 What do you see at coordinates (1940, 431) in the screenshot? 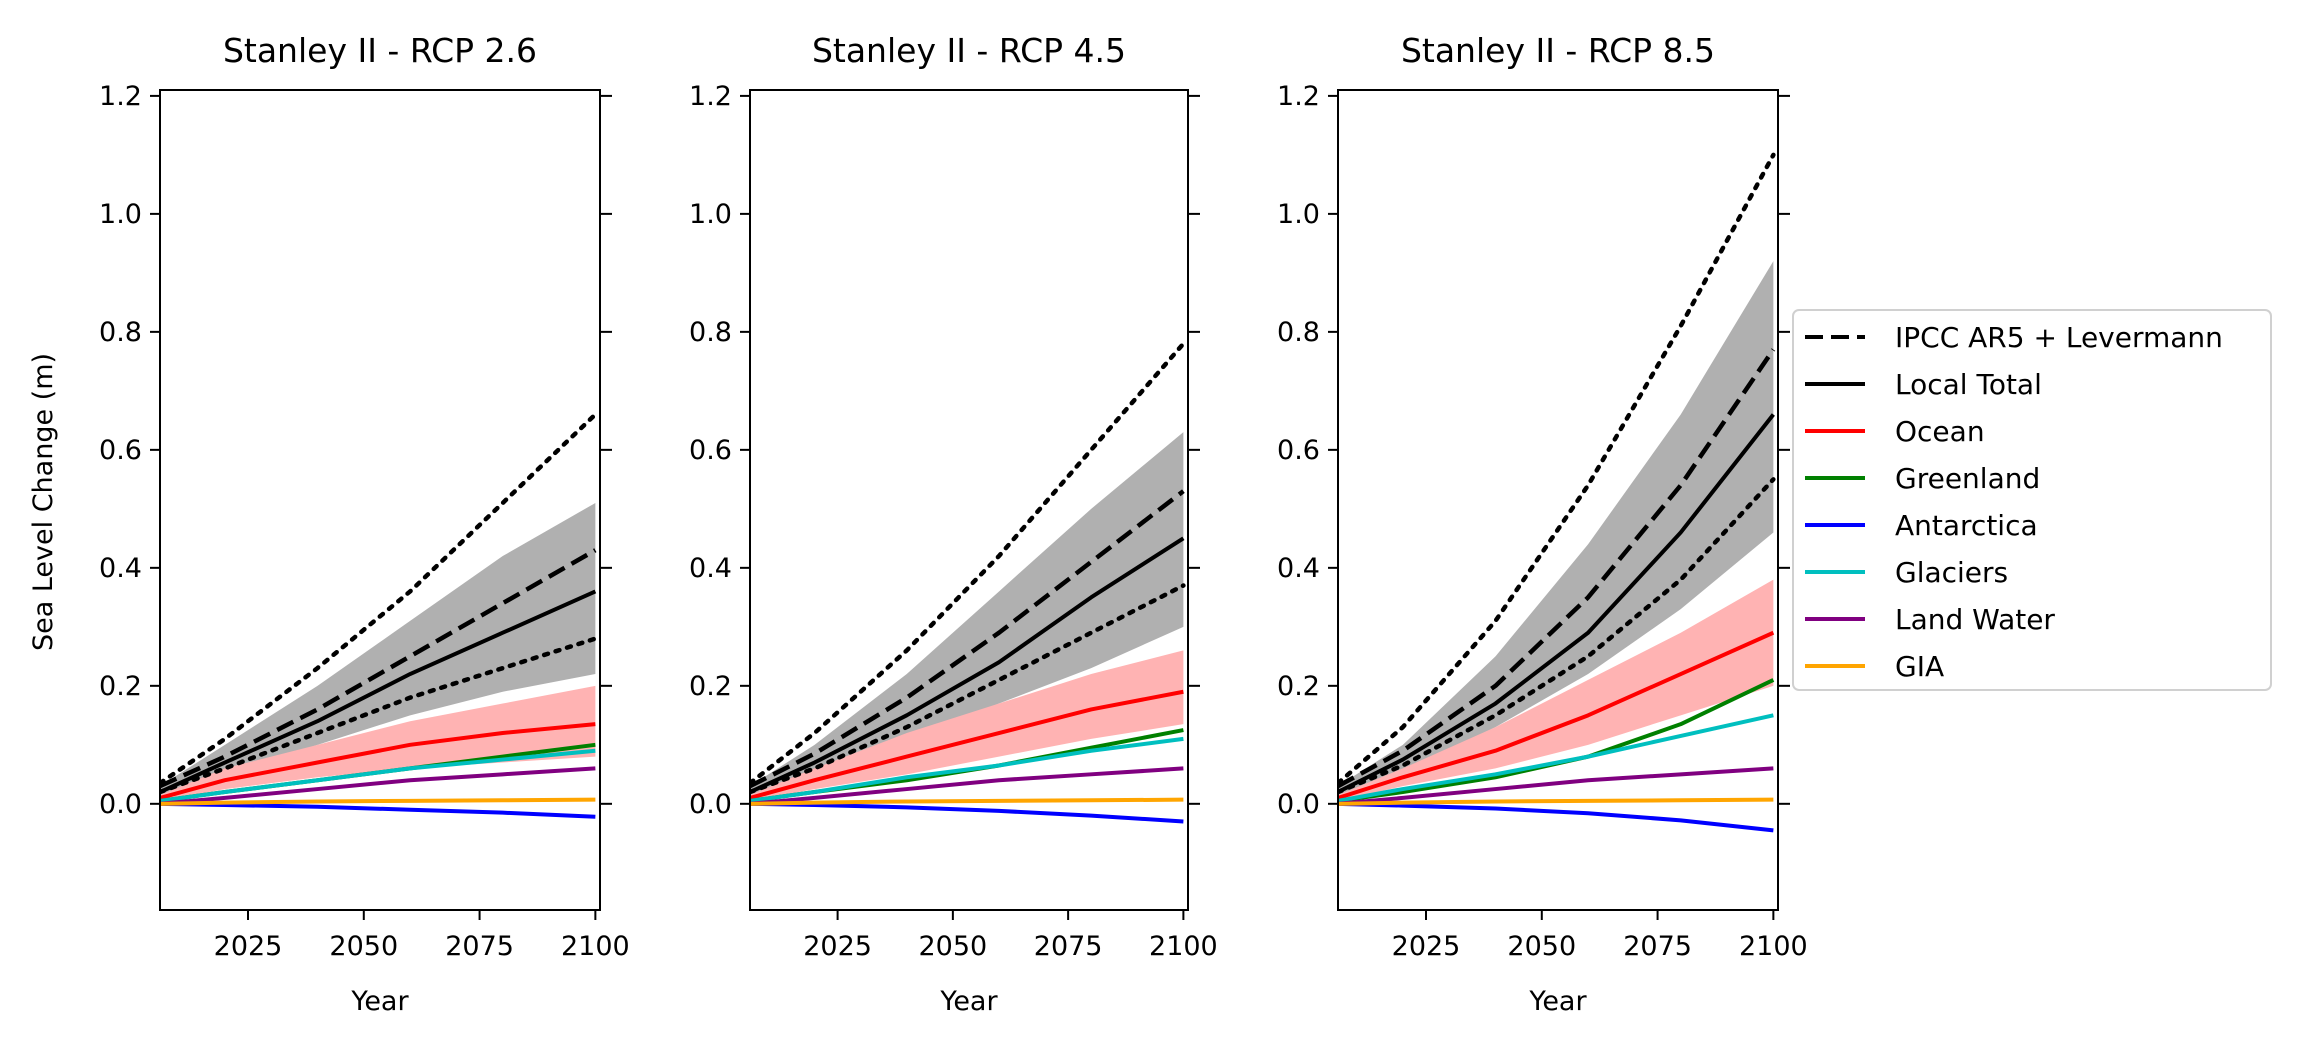
I see `legend-label: Ocean` at bounding box center [1940, 431].